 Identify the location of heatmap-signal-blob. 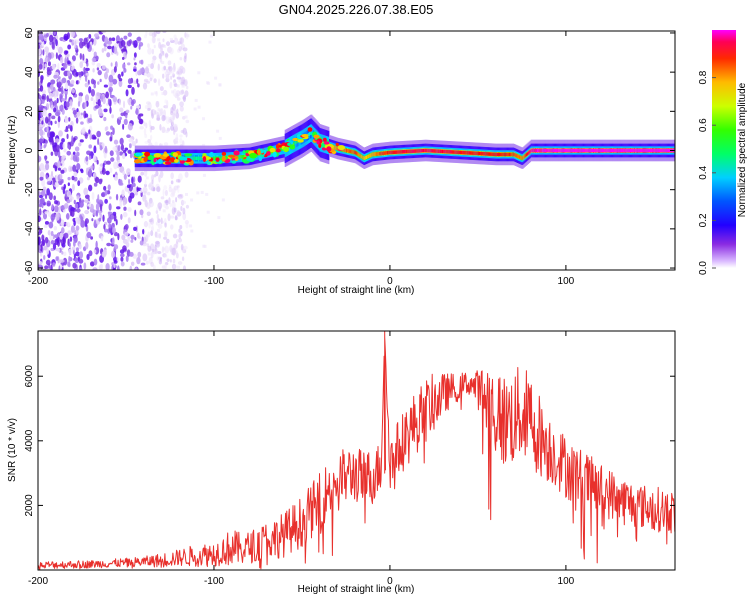
(341, 148).